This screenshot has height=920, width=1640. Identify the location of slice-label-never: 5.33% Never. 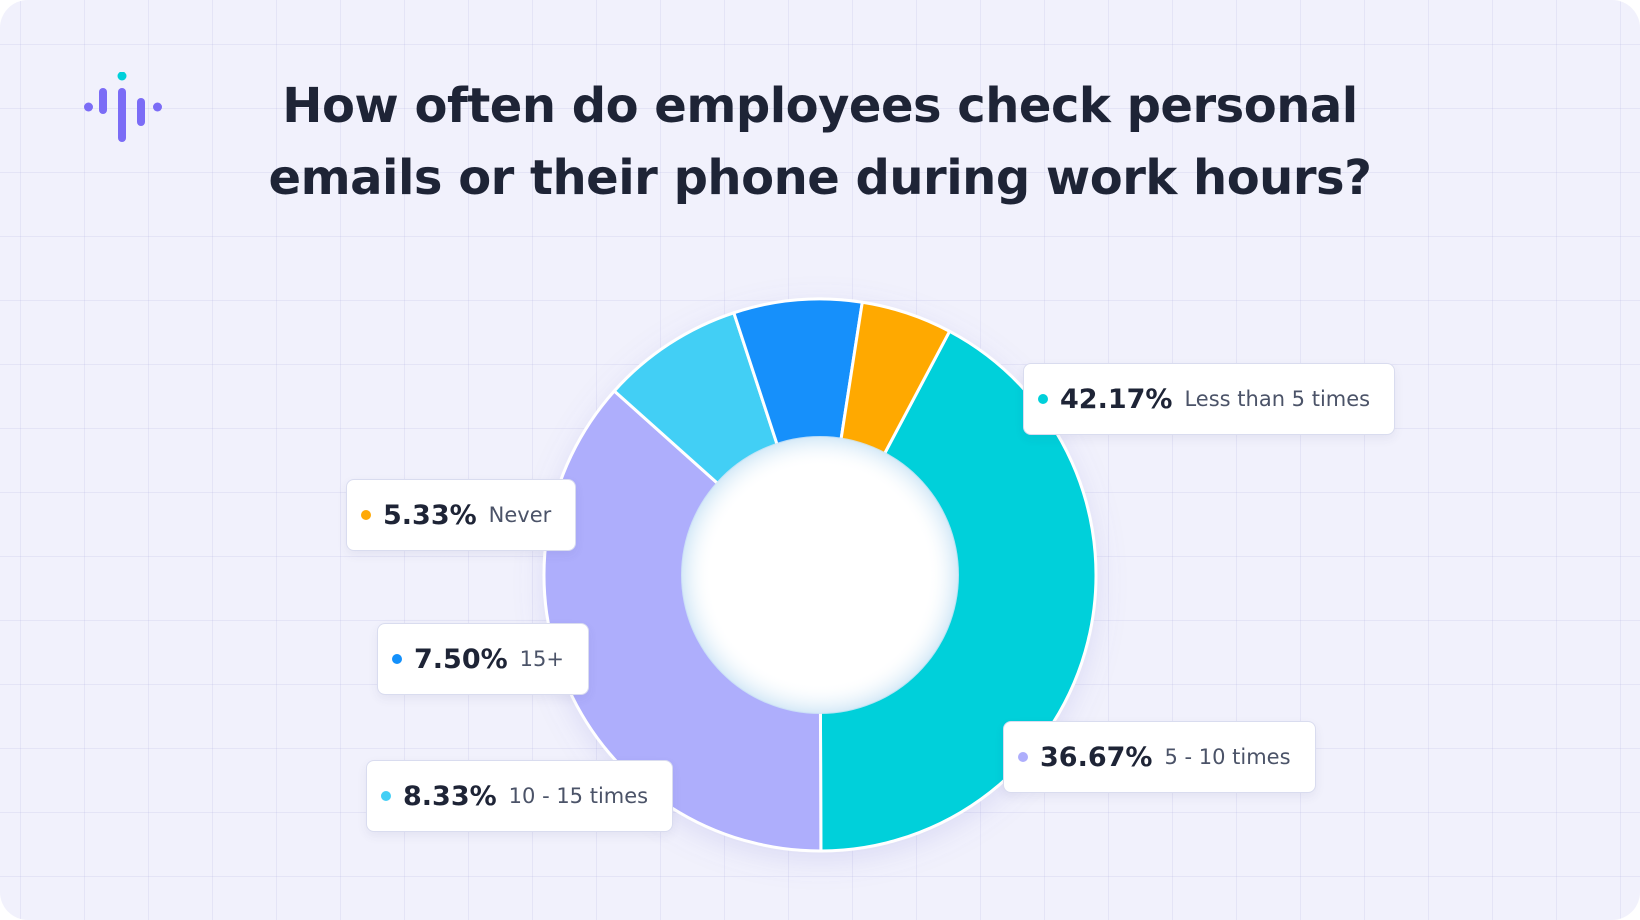
(461, 515).